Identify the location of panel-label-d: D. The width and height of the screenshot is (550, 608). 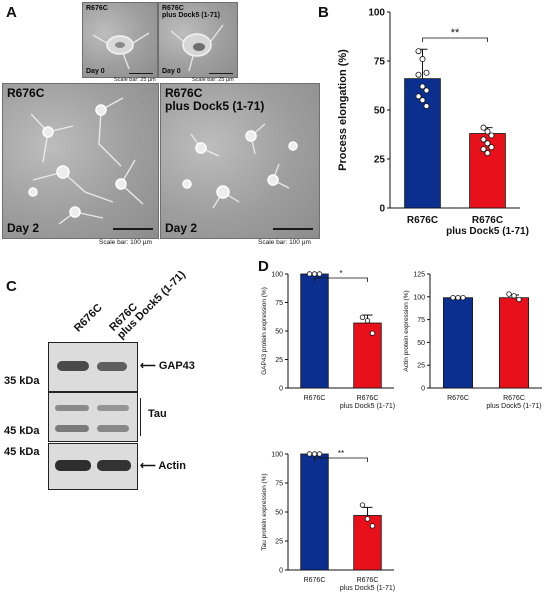
(263, 266).